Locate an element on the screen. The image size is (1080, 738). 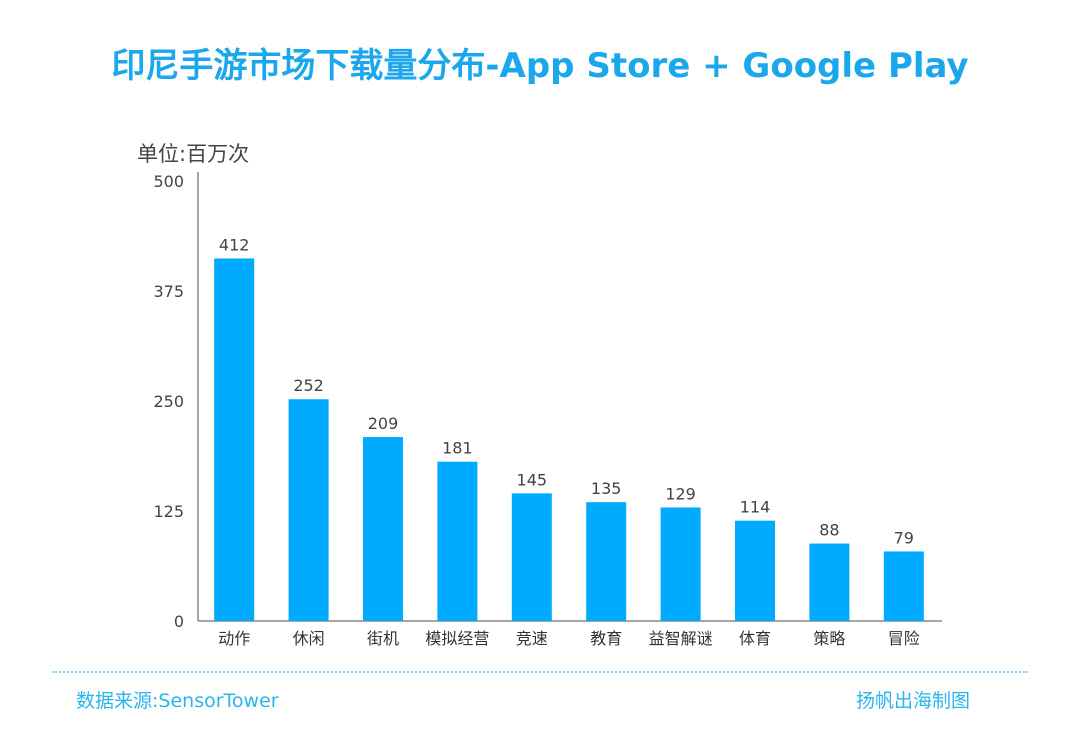
divider is located at coordinates (540, 672).